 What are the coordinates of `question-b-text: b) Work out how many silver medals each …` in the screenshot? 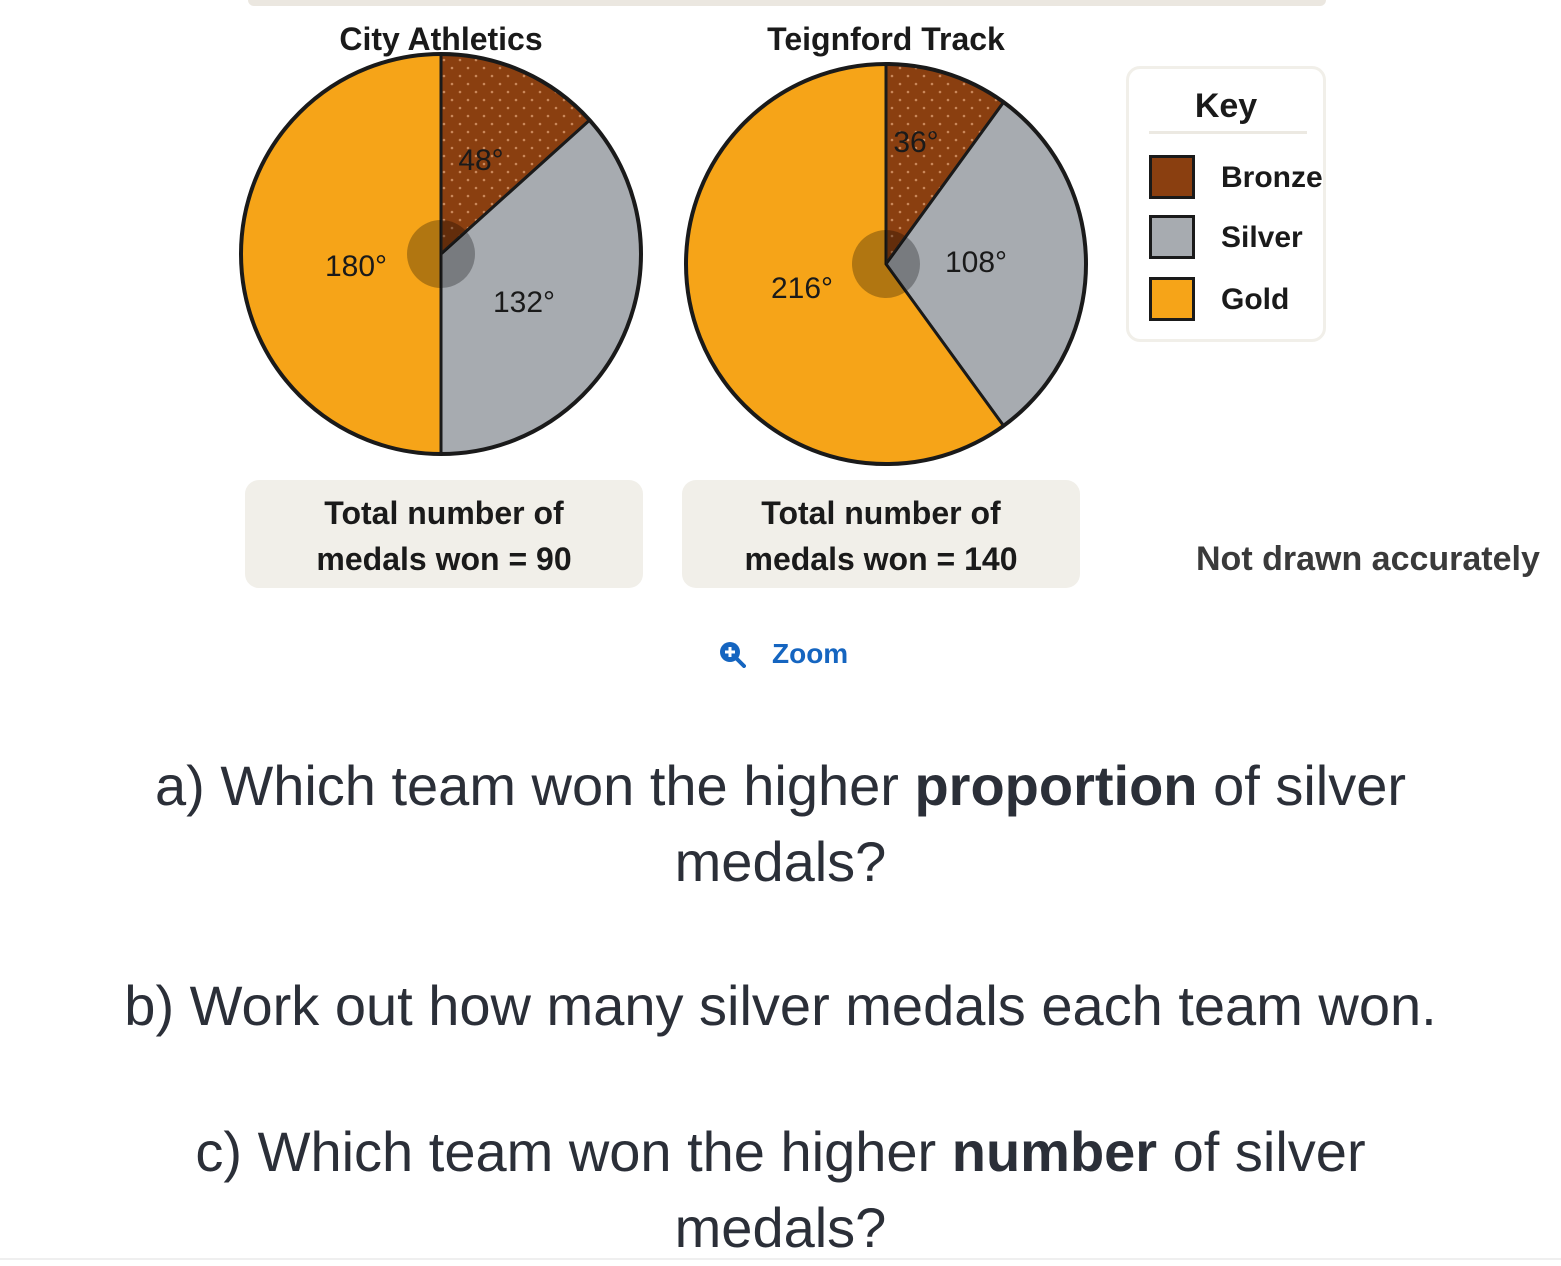 It's located at (780, 1005).